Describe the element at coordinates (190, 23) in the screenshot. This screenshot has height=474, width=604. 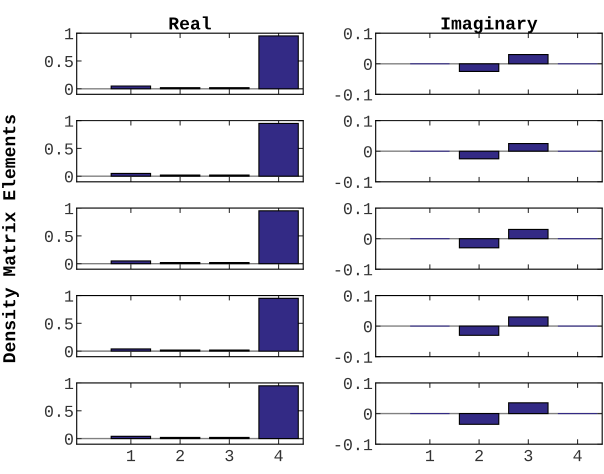
I see `chart-title: Real` at that location.